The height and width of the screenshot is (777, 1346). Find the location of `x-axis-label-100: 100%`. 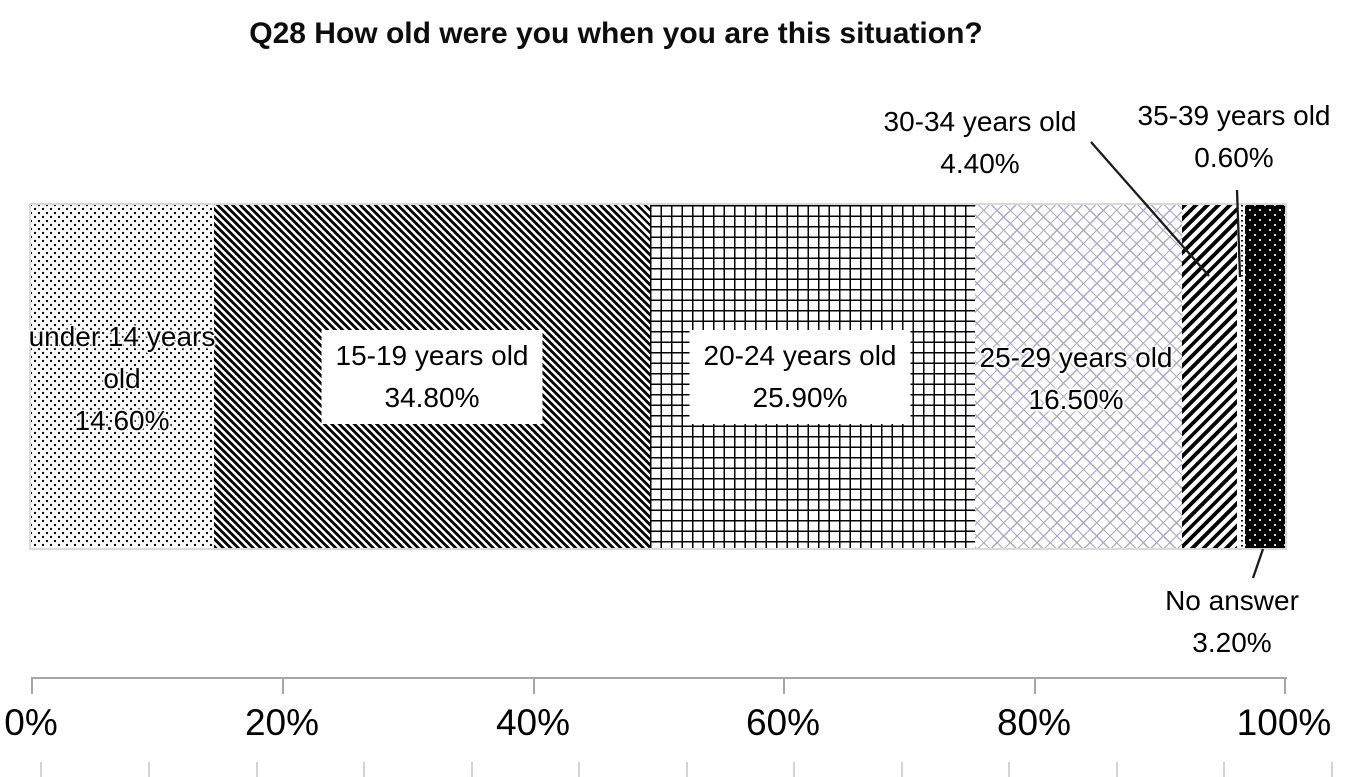

x-axis-label-100: 100% is located at coordinates (1284, 722).